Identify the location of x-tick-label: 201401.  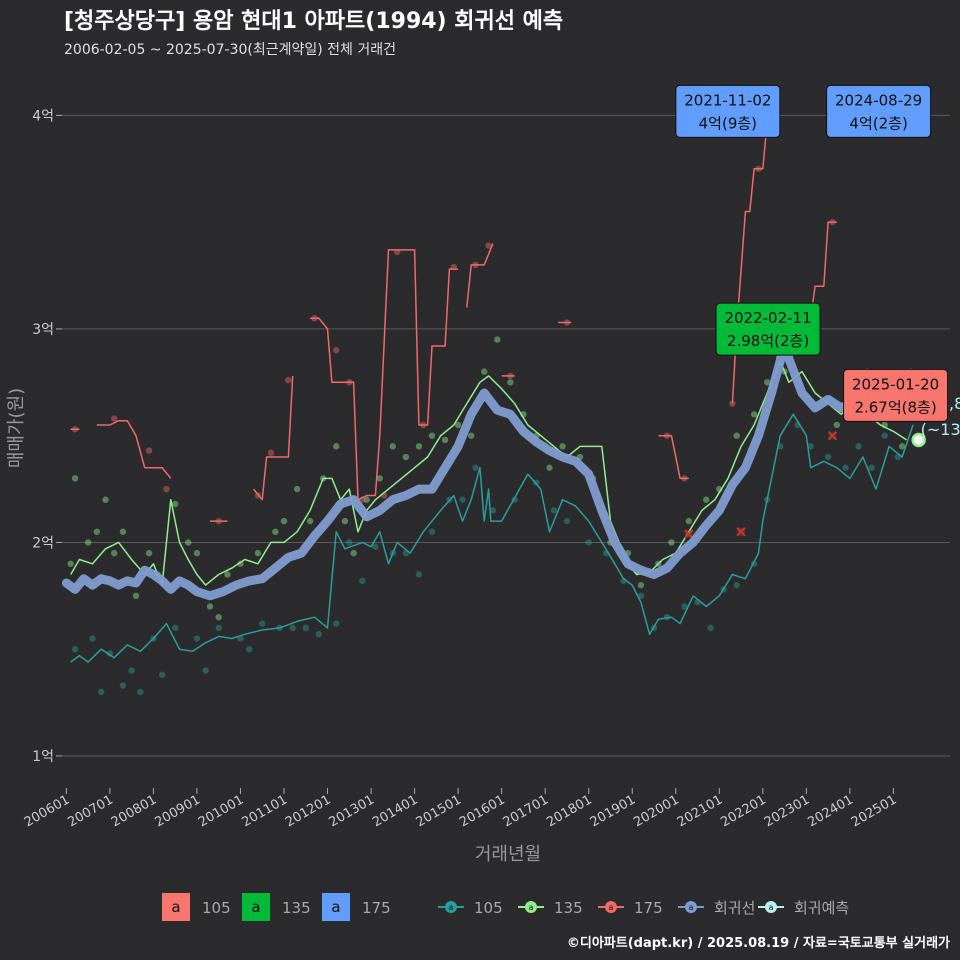
(395, 811).